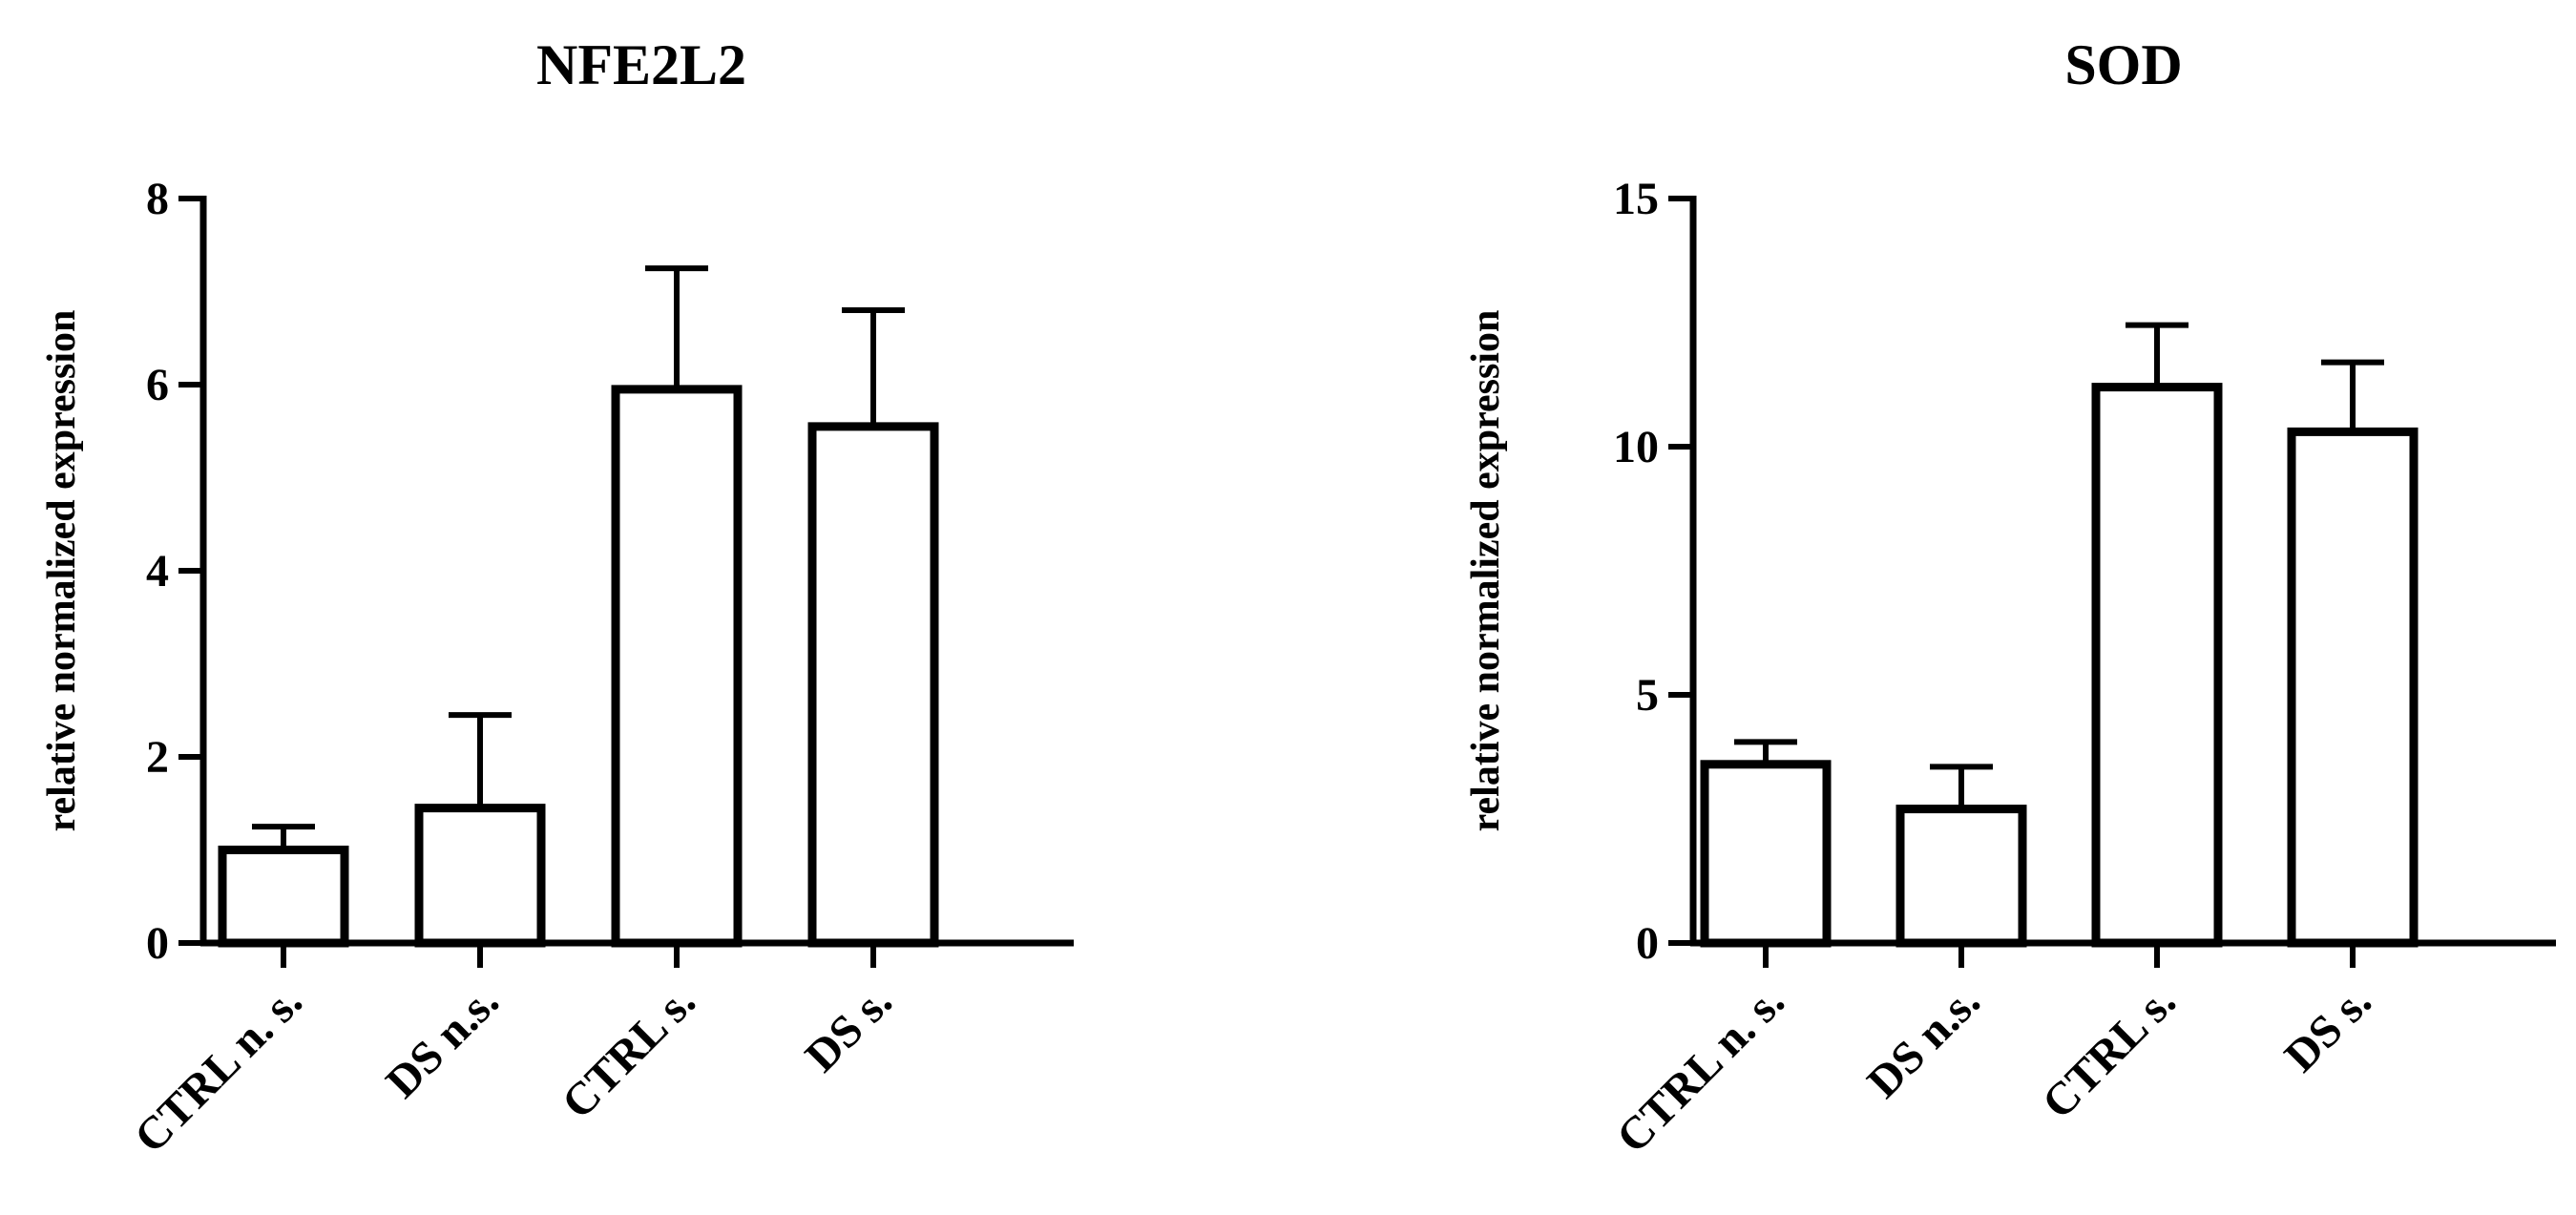 The image size is (2576, 1215). Describe the element at coordinates (157, 571) in the screenshot. I see `y-tick-label: 4` at that location.